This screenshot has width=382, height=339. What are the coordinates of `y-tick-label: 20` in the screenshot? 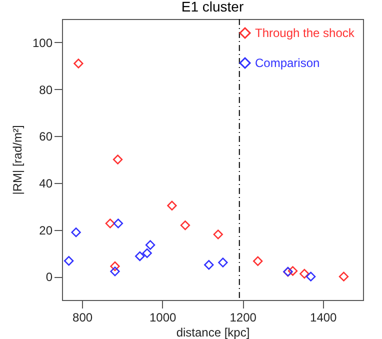 It's located at (46, 230).